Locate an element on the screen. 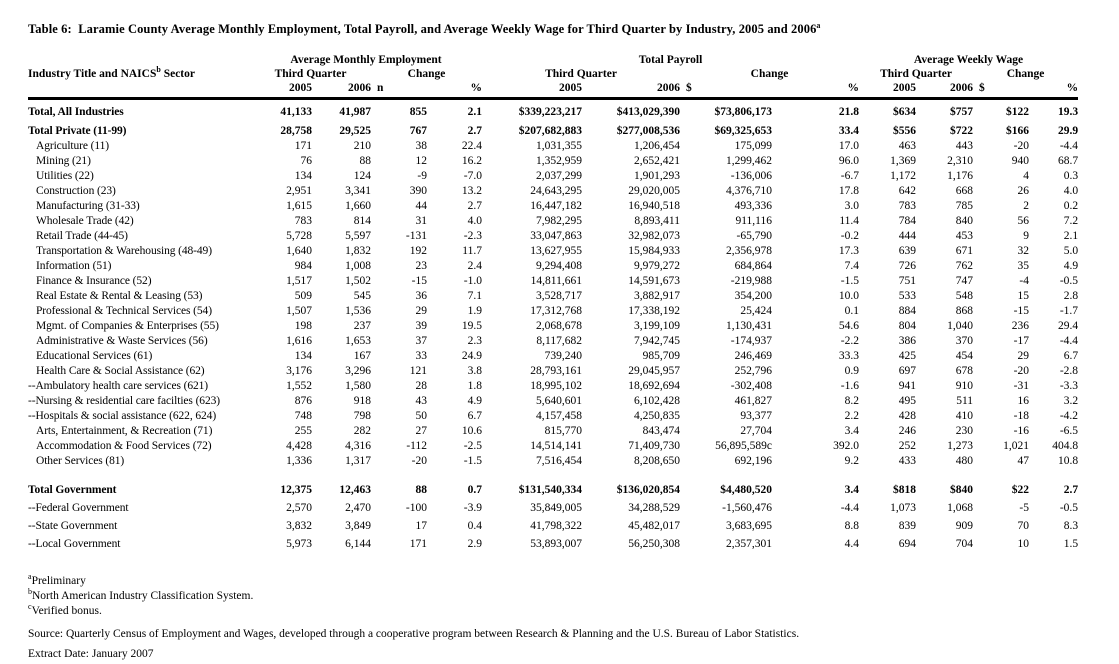 This screenshot has width=1119, height=664. value-cell: -0.5 is located at coordinates (1069, 281).